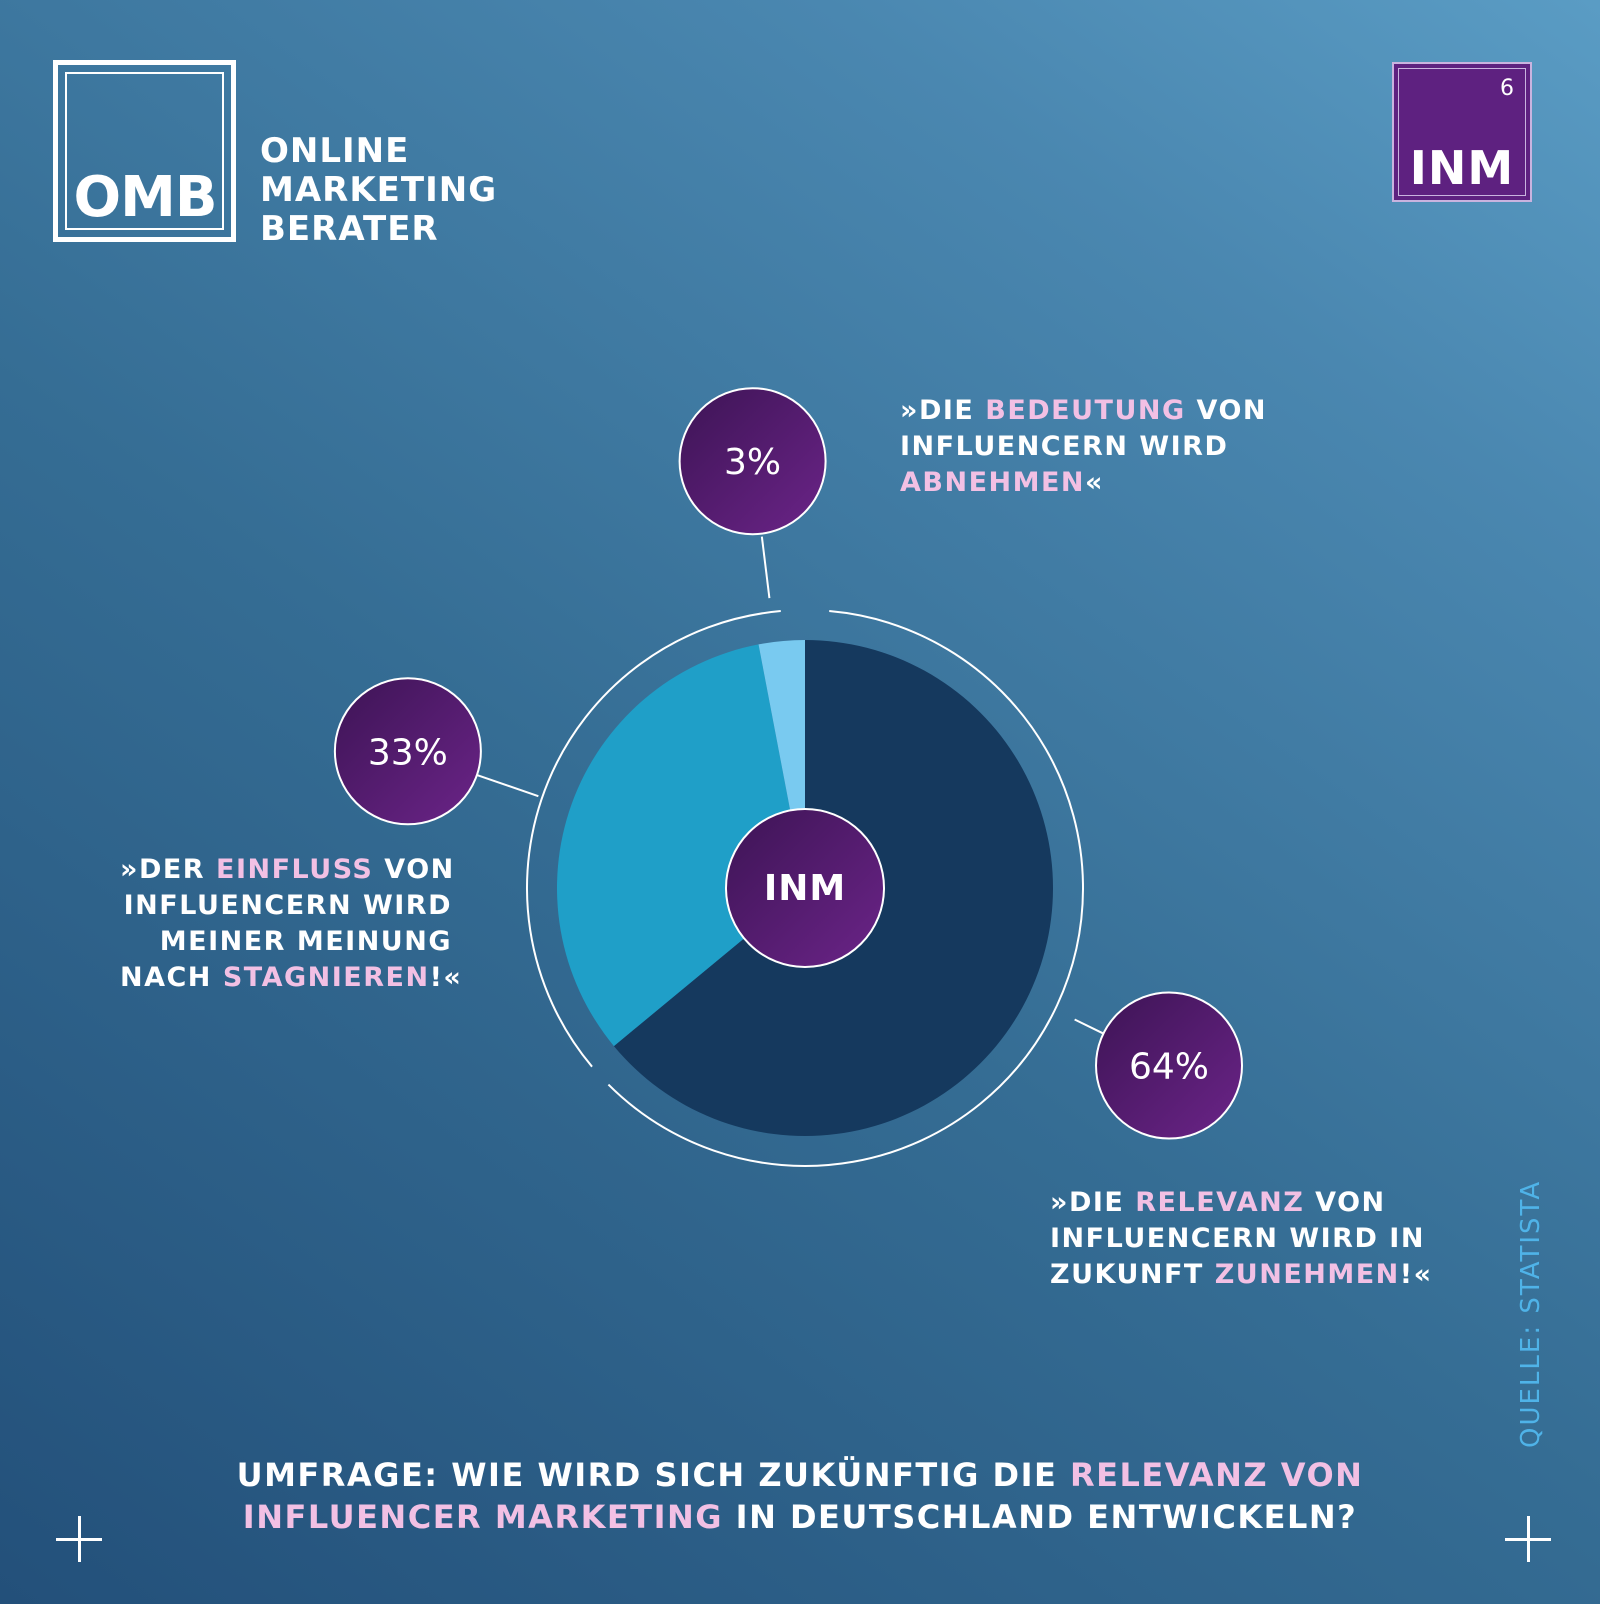 This screenshot has height=1604, width=1600. Describe the element at coordinates (295, 869) in the screenshot. I see `highlight-text: EINFLUSS` at that location.